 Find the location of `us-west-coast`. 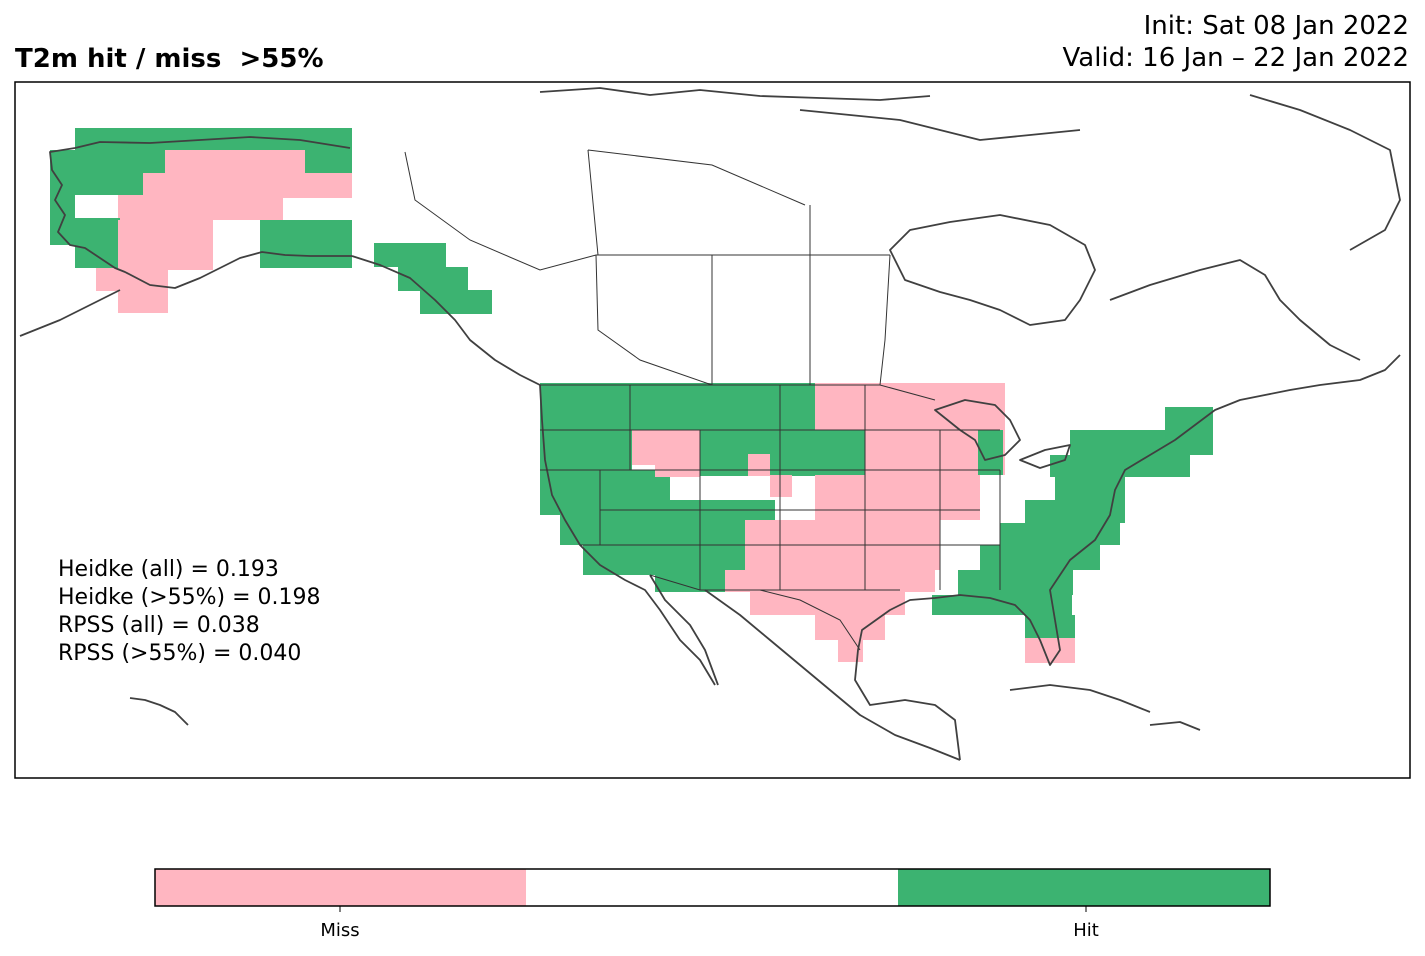

us-west-coast is located at coordinates (627, 535).